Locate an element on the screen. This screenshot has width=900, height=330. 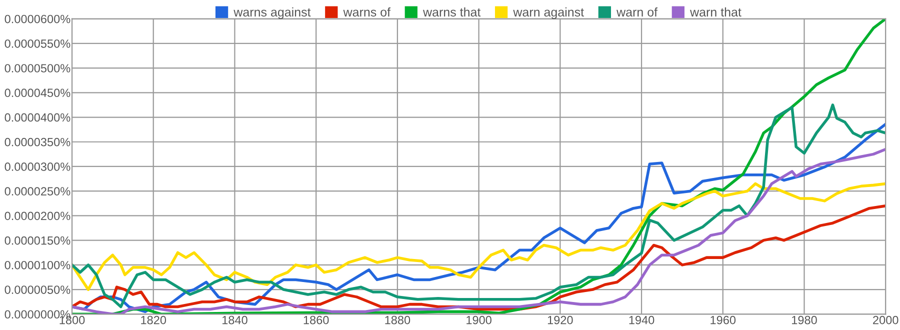
x-tick-label: 1960 is located at coordinates (723, 320).